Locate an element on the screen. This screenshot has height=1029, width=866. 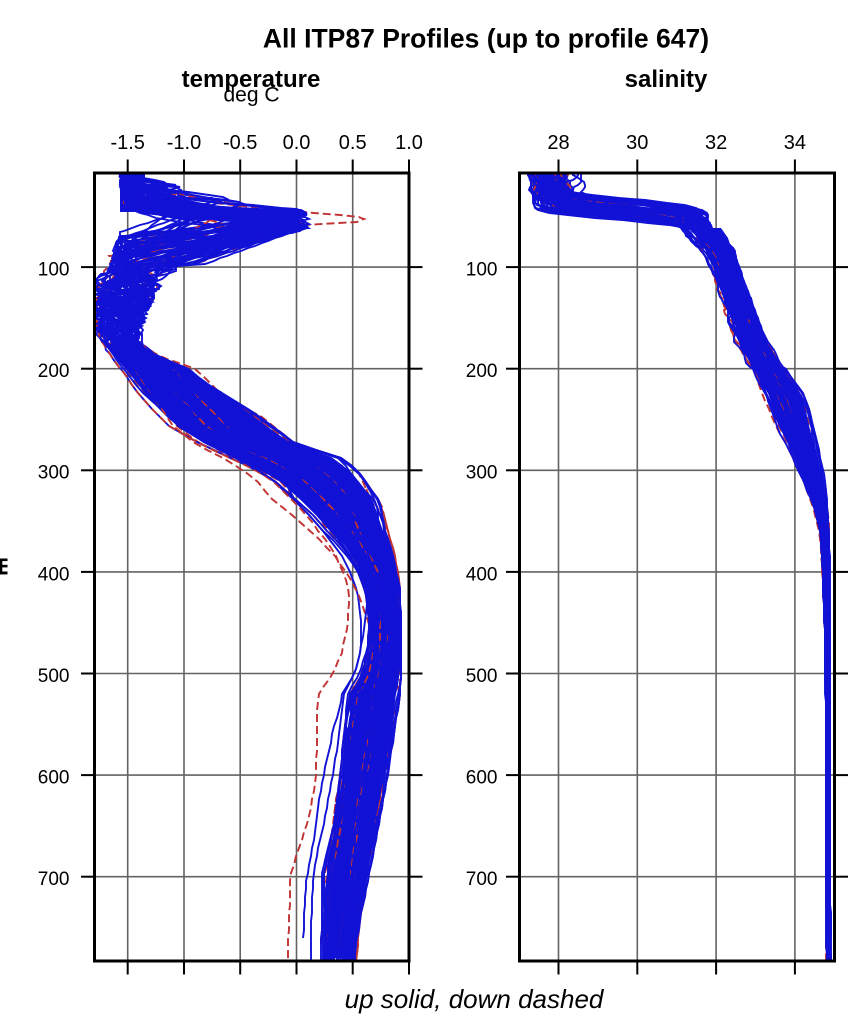
svg-text: salinity is located at coordinates (666, 79).